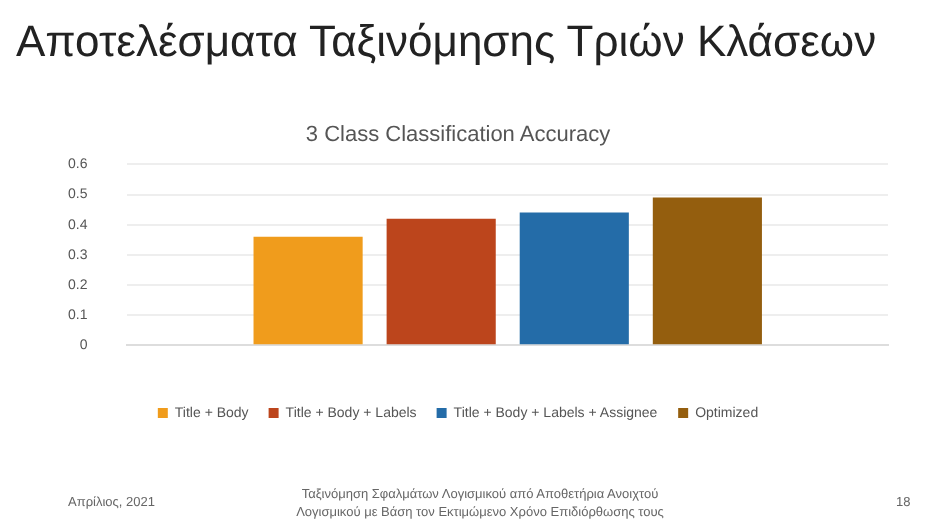 This screenshot has width=948, height=532. What do you see at coordinates (446, 42) in the screenshot?
I see `chart-title: Αποτελέσματα Ταξινόμησης Τριών Κλάσεων` at bounding box center [446, 42].